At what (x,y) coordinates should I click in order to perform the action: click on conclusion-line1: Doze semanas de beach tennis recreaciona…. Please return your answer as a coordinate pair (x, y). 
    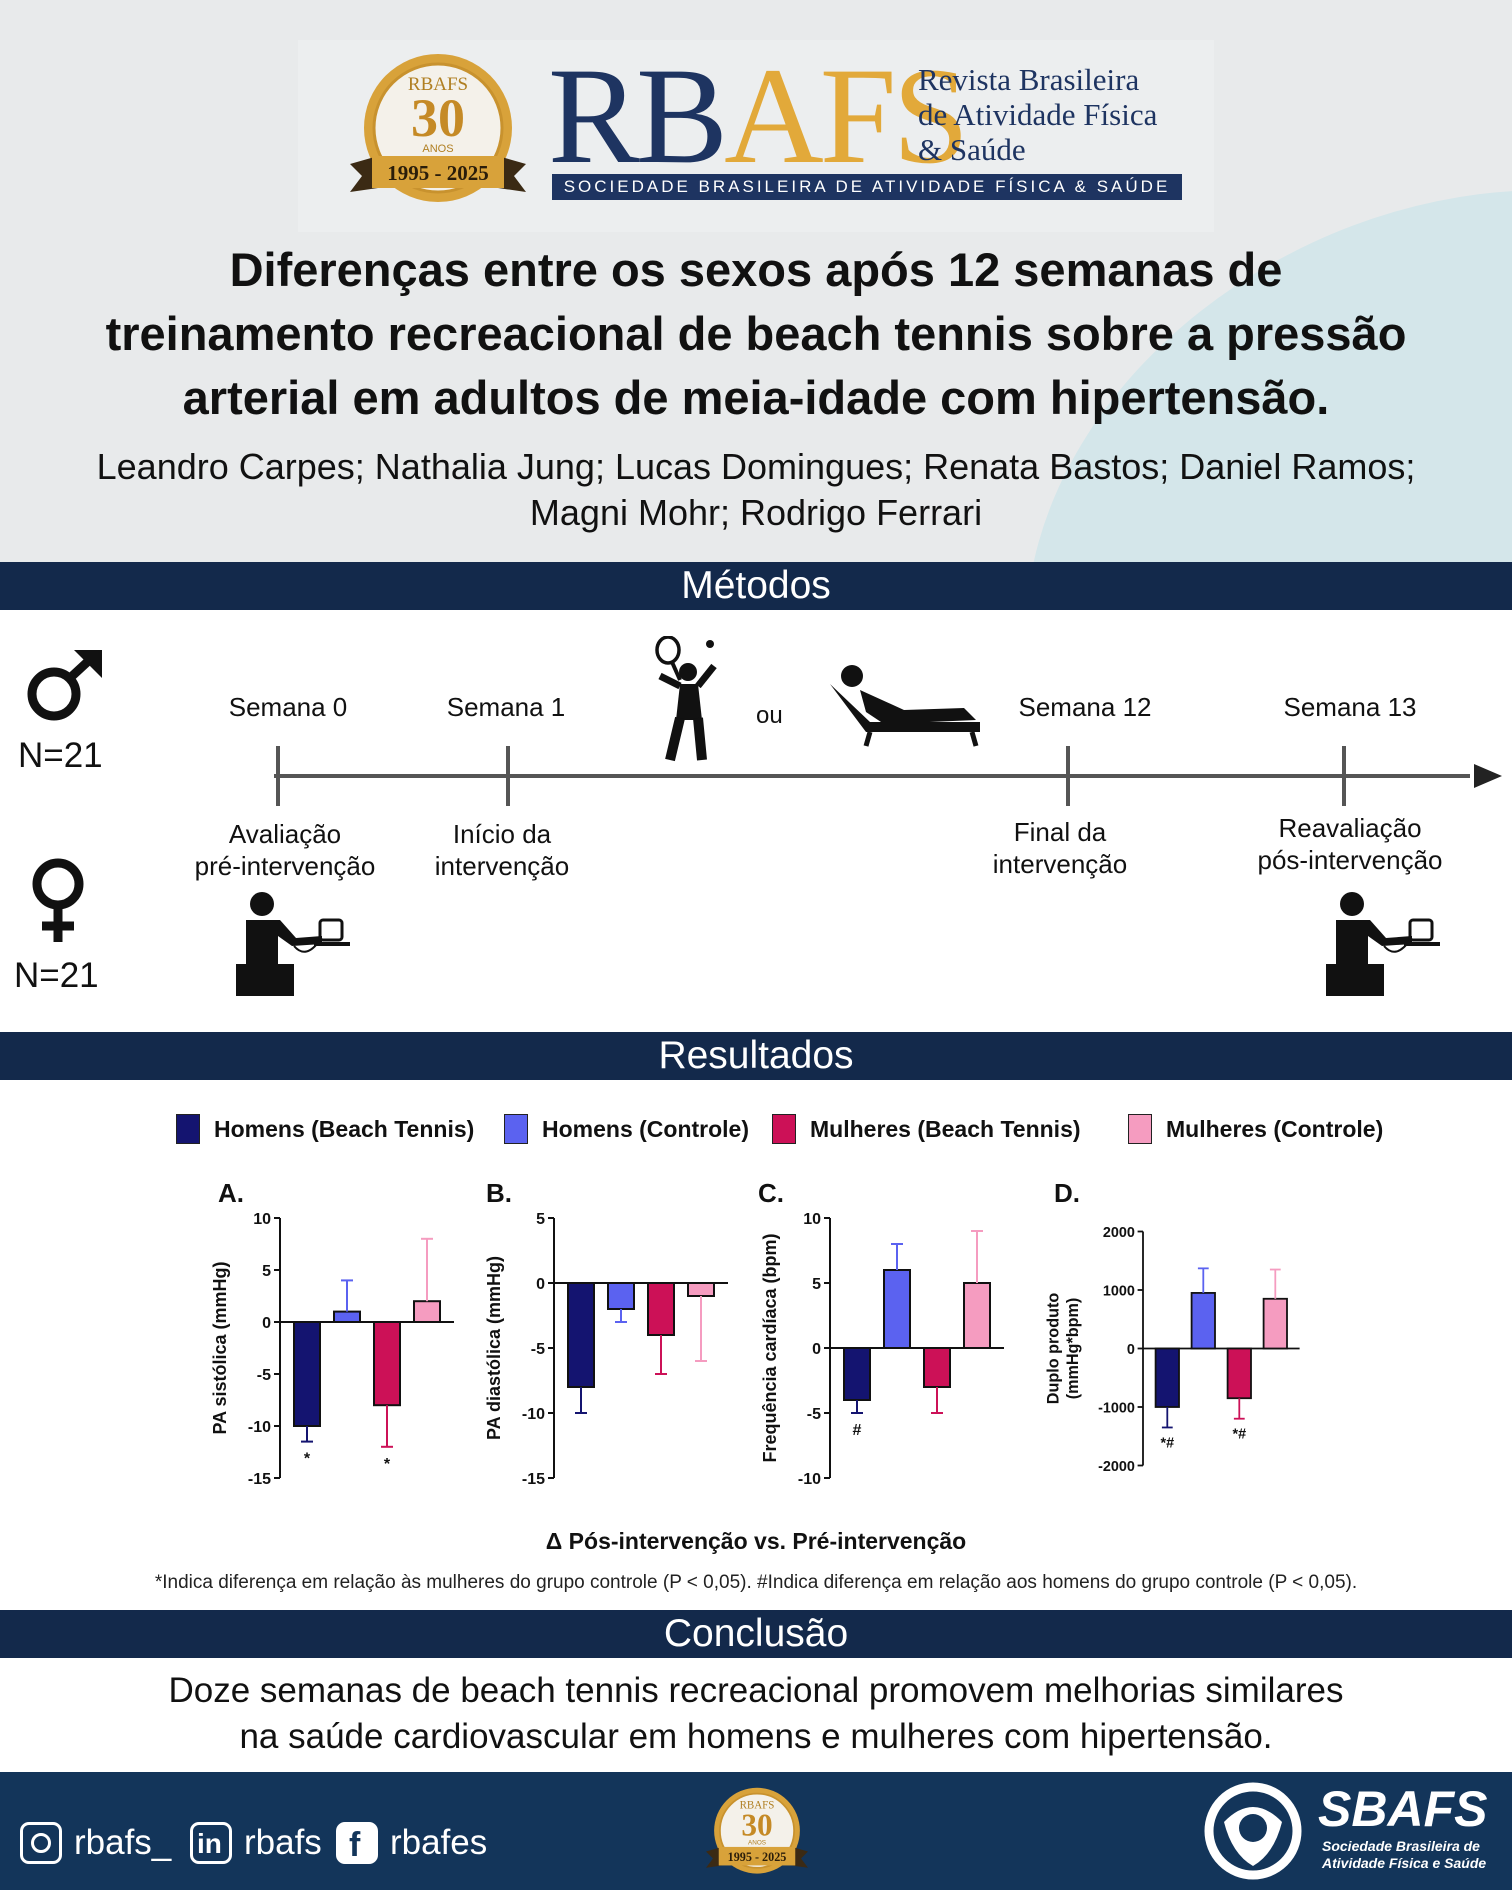
    Looking at the image, I should click on (756, 1690).